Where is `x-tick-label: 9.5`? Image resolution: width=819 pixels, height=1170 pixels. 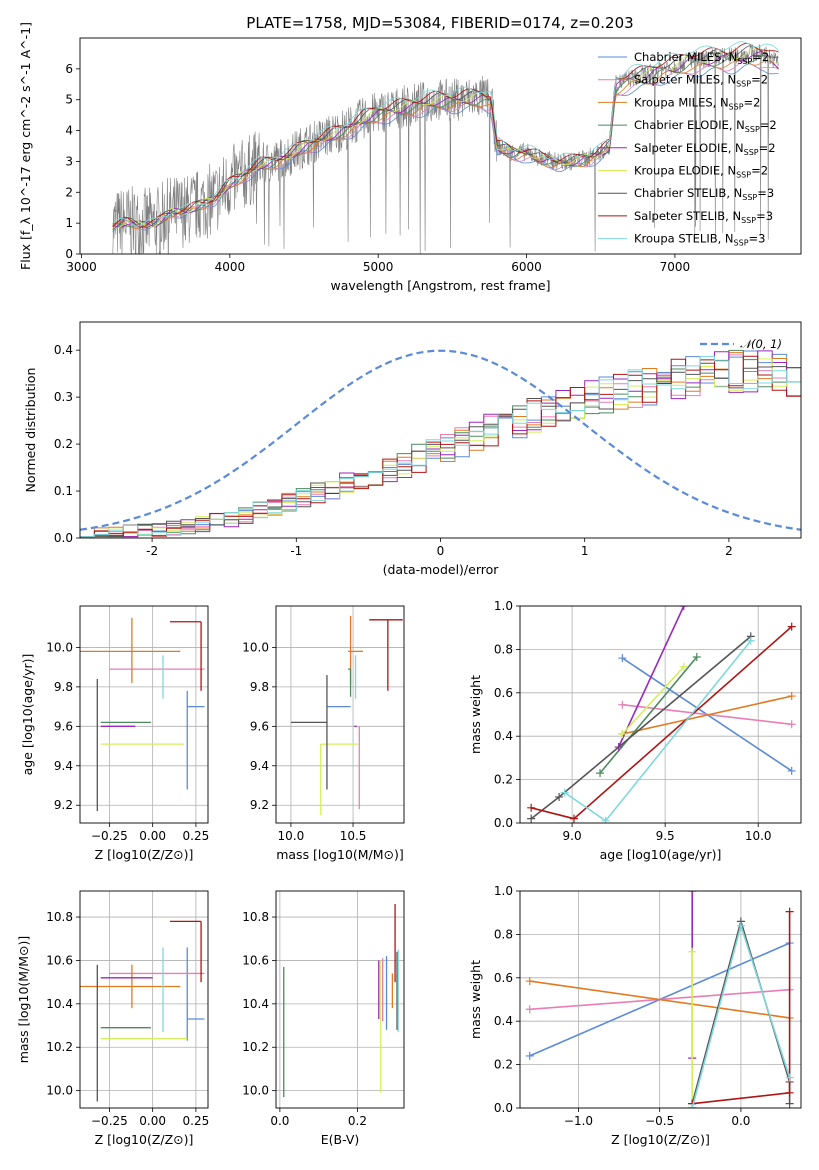 x-tick-label: 9.5 is located at coordinates (665, 836).